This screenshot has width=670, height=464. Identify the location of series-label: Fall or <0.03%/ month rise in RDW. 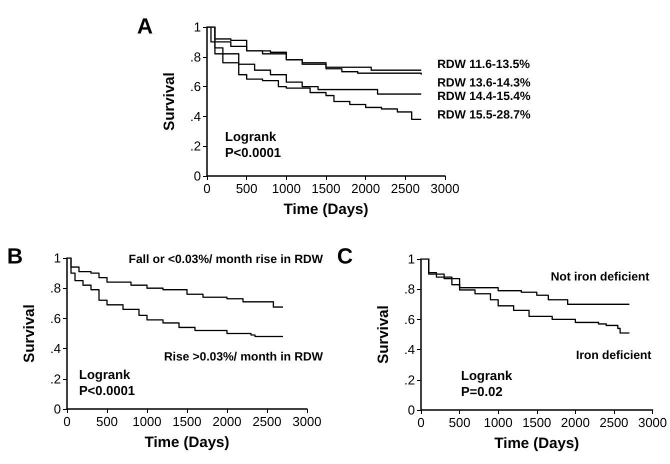
(226, 259).